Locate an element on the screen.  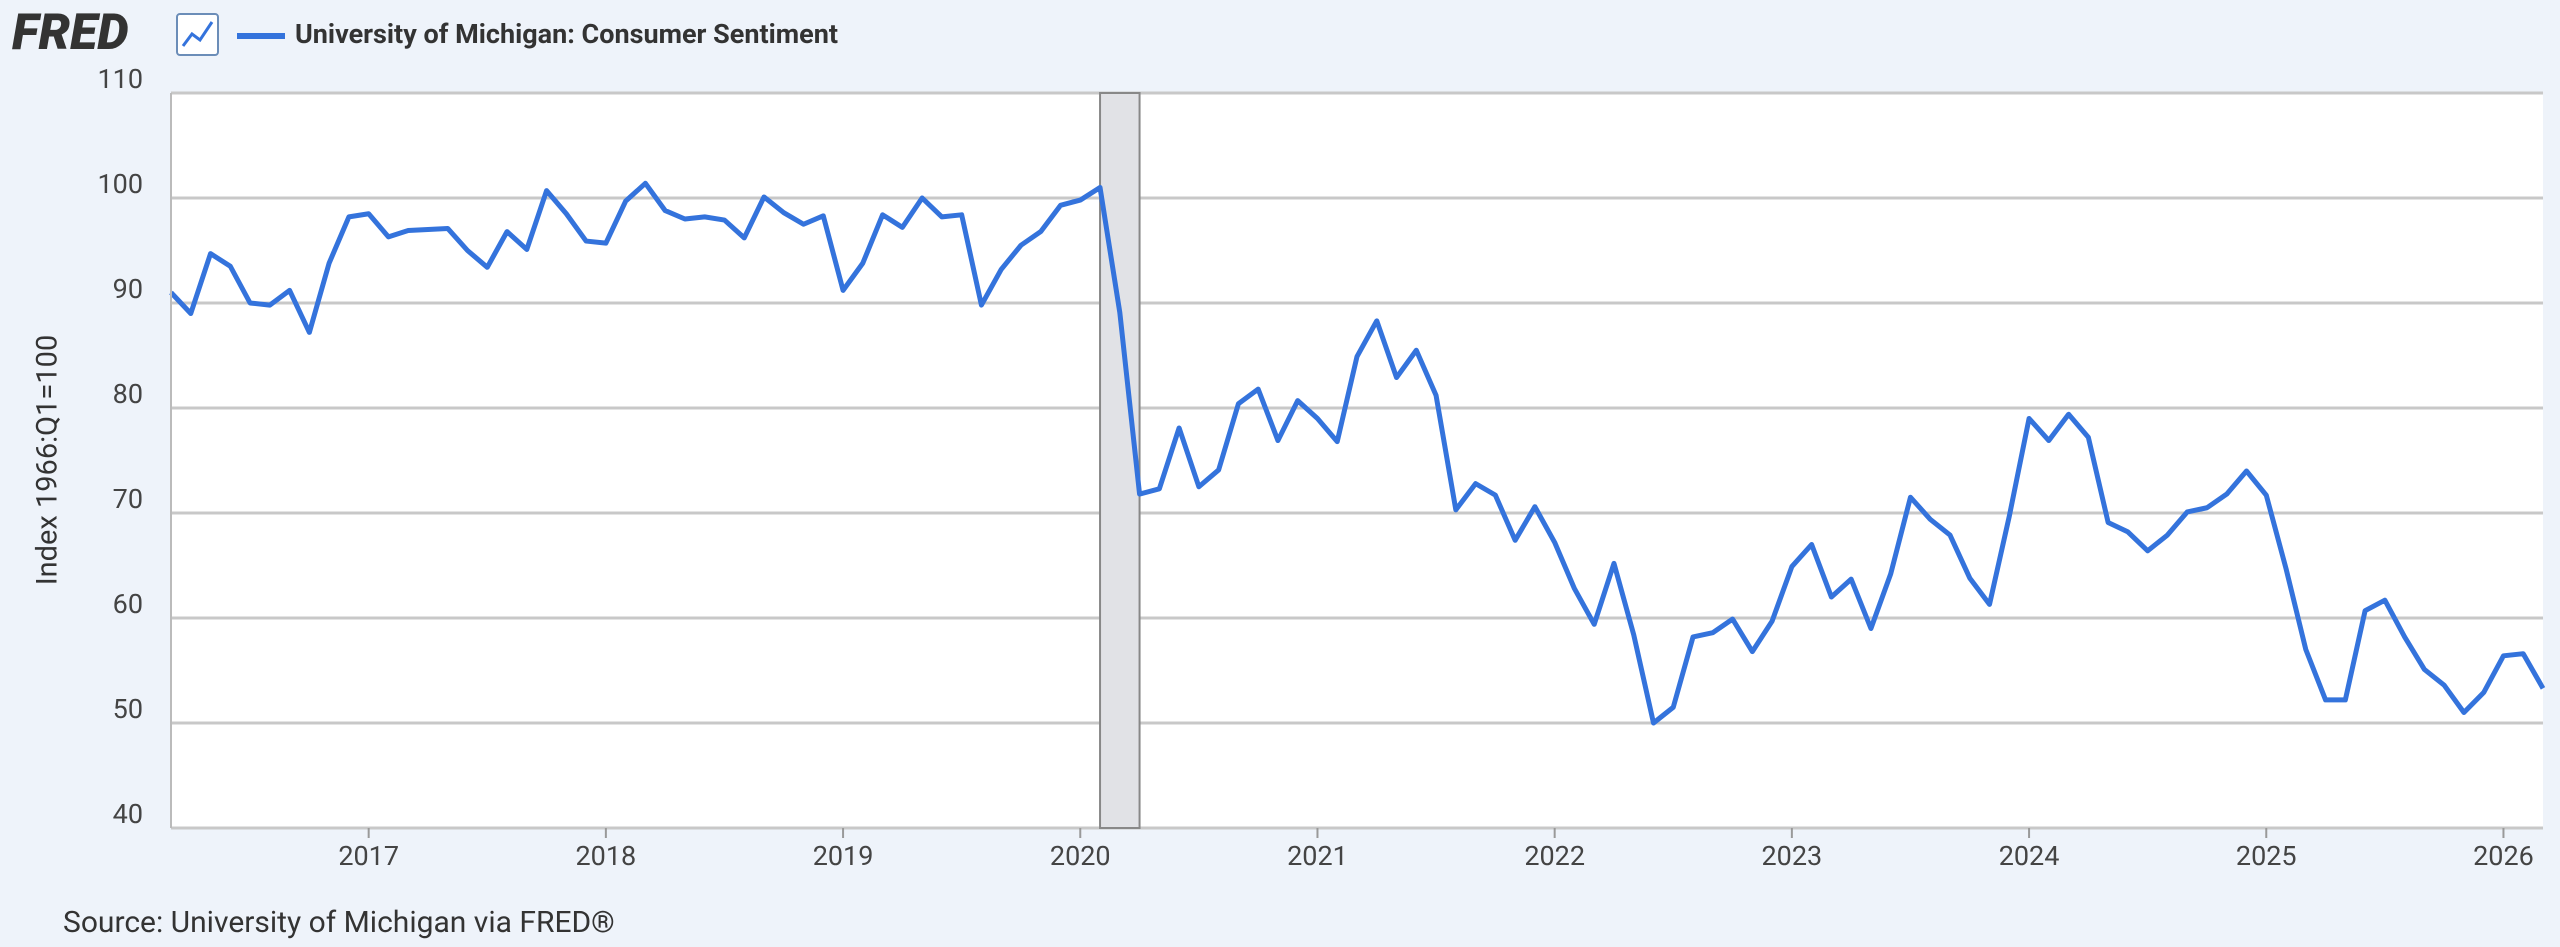
y-tick-label: 60 is located at coordinates (128, 604).